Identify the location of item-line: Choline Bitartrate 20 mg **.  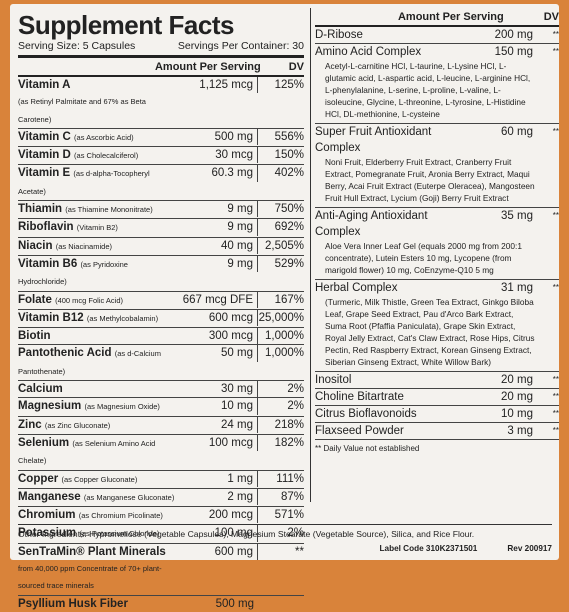
(437, 397).